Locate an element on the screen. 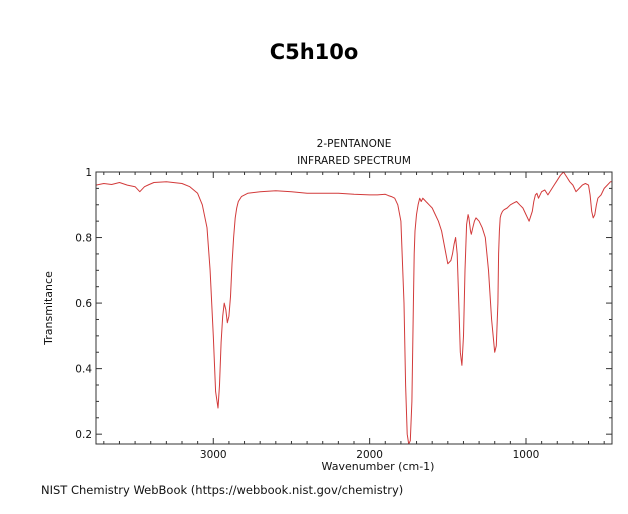 Image resolution: width=628 pixels, height=514 pixels. chart-title: 2-PENTANONE is located at coordinates (354, 144).